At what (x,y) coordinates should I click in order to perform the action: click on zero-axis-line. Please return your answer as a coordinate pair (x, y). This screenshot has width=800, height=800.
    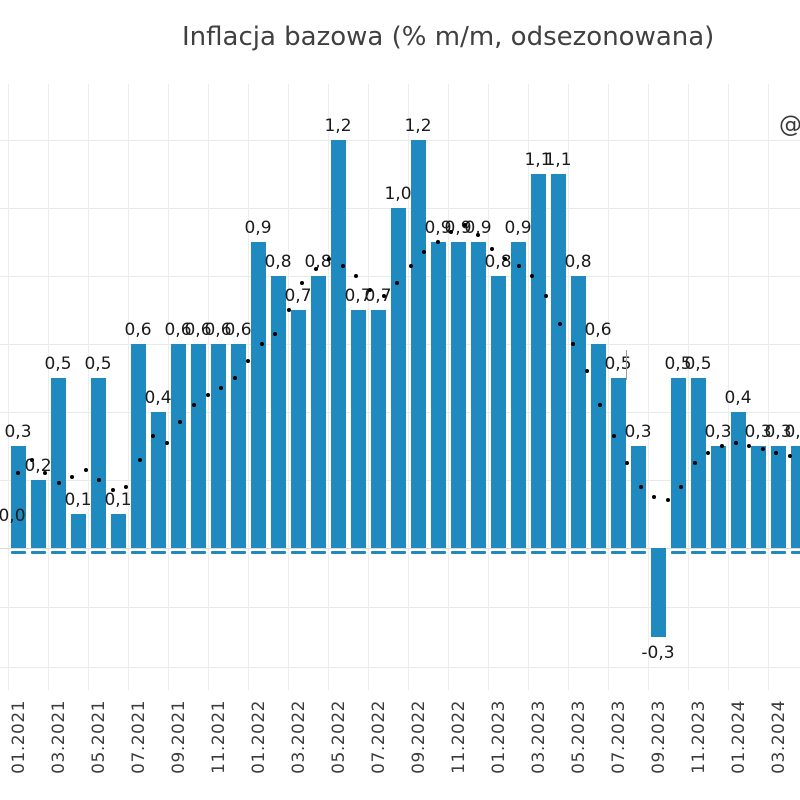
    Looking at the image, I should click on (400, 548).